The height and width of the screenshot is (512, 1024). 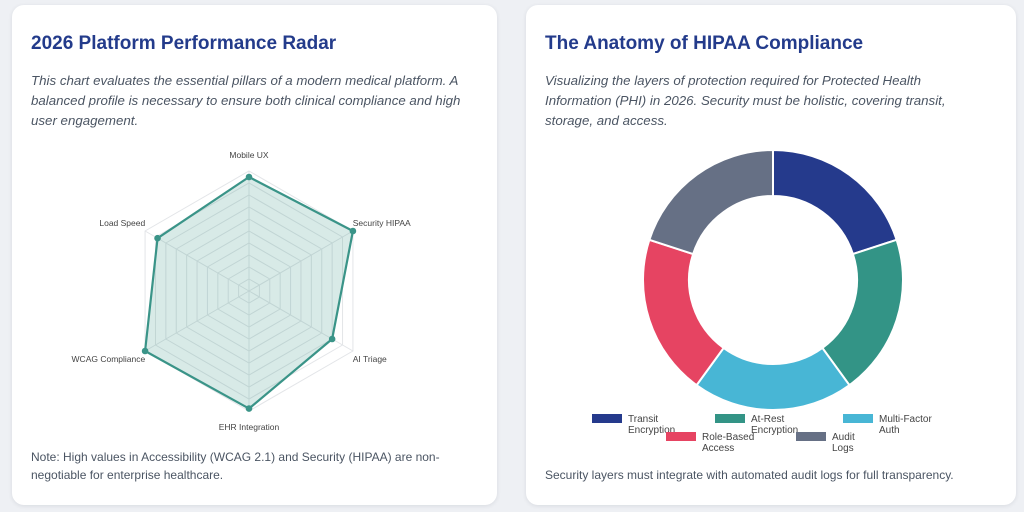 I want to click on radar-card-title: 2026 Platform Performance Radar, so click(x=184, y=43).